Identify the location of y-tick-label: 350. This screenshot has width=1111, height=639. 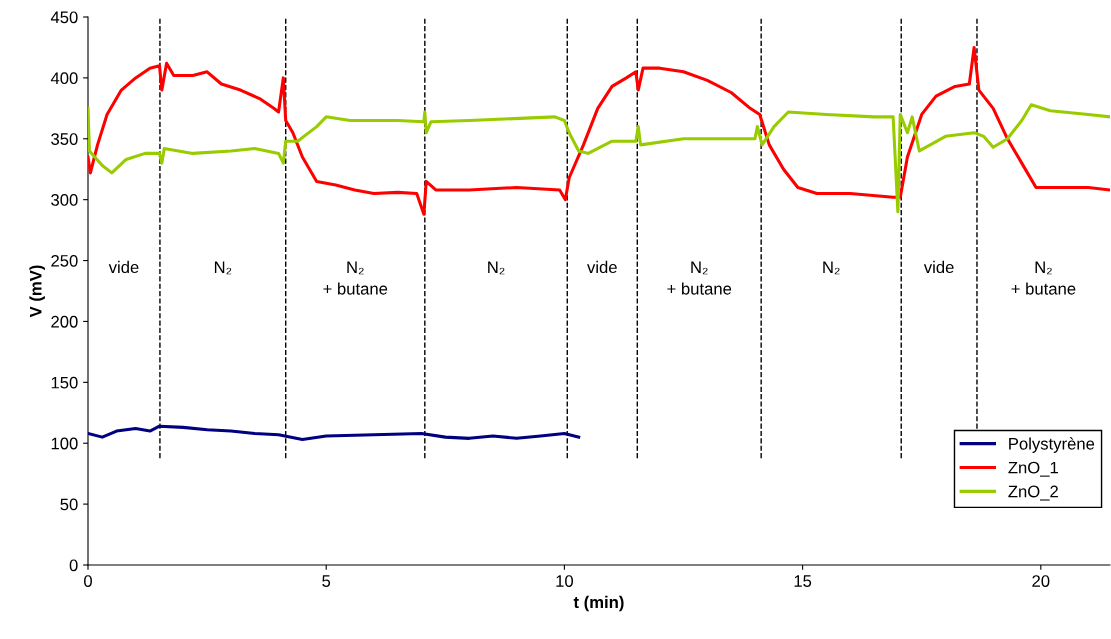
(64, 139).